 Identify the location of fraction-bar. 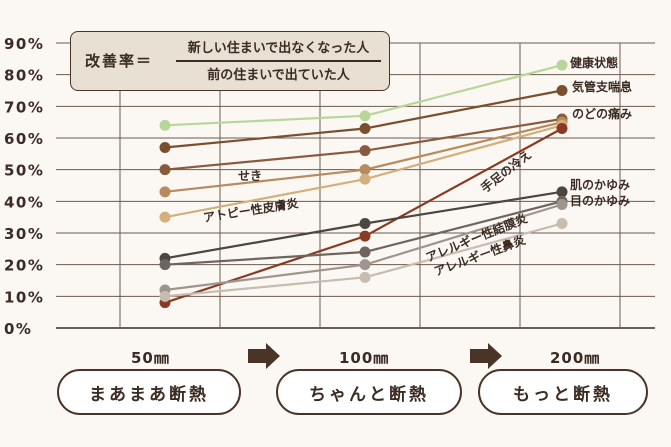
(278, 61).